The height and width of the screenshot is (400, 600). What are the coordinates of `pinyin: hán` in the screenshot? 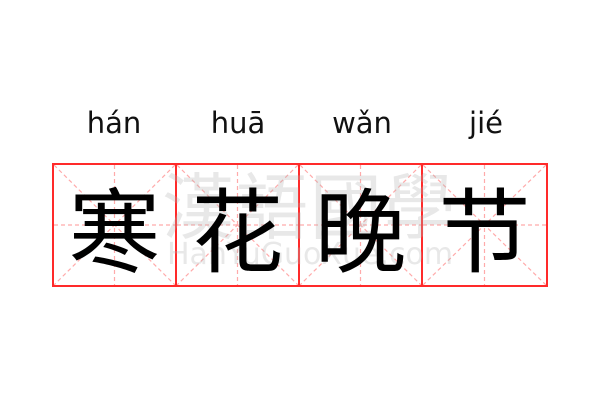 It's located at (114, 123).